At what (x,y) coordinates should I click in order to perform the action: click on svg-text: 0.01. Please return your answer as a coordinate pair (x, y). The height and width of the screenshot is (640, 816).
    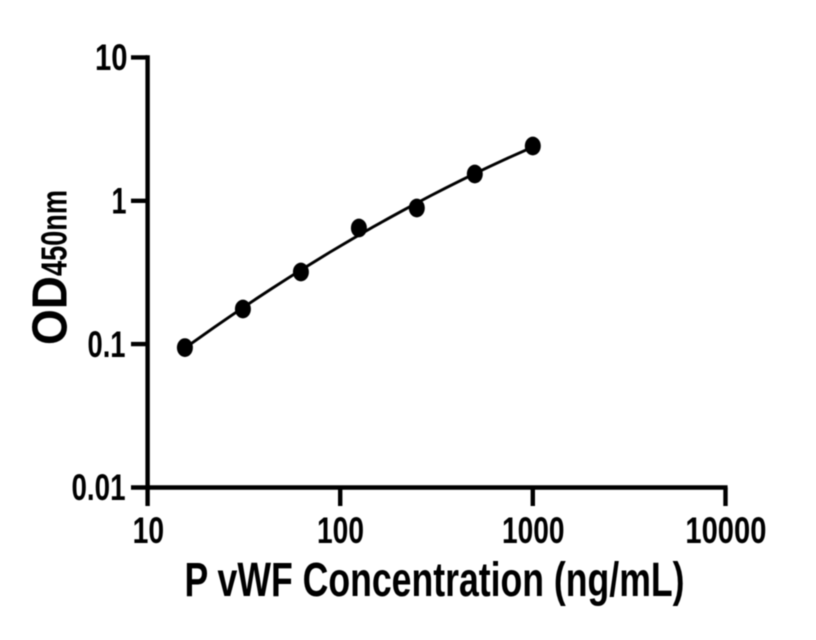
    Looking at the image, I should click on (99, 487).